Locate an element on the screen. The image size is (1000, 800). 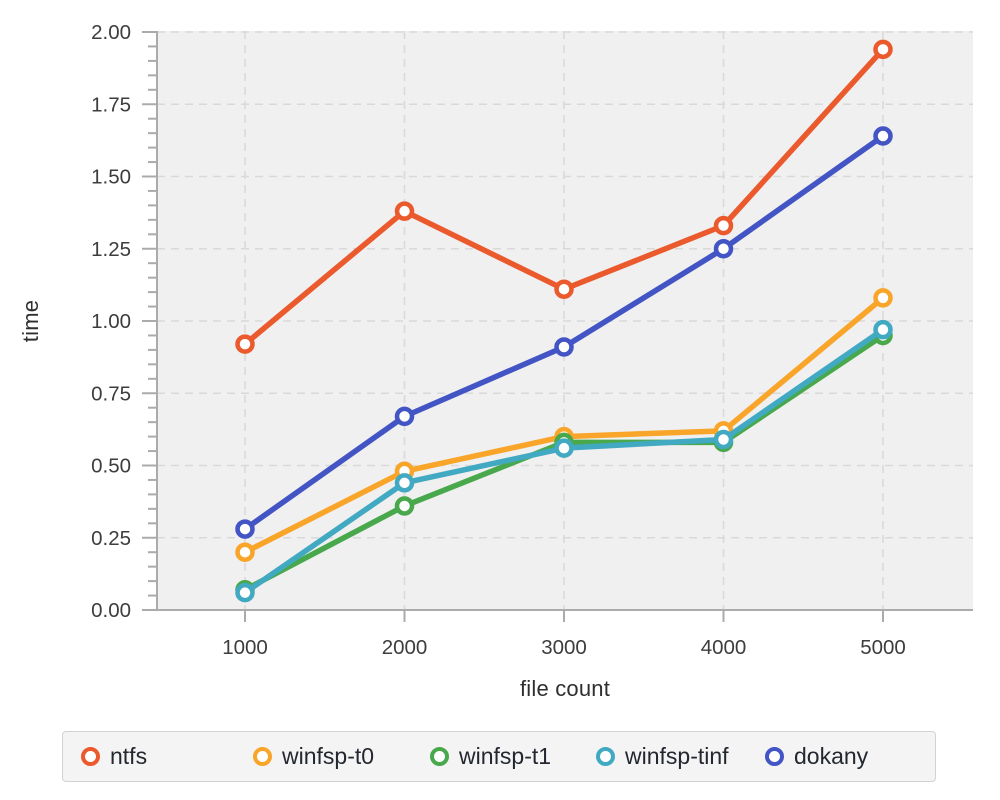
x-tick-label: 4000 is located at coordinates (724, 647).